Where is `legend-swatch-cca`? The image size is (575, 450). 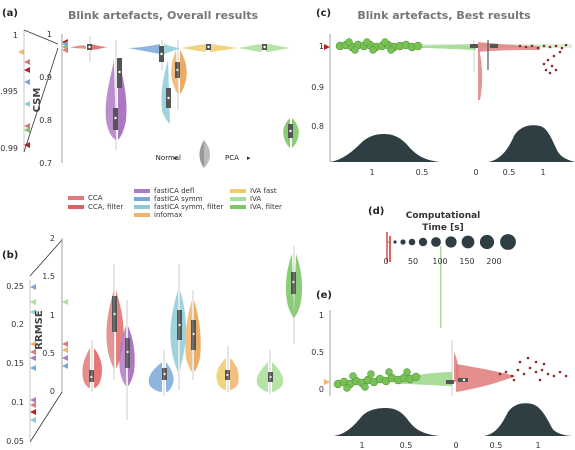
legend-swatch-cca is located at coordinates (76, 198).